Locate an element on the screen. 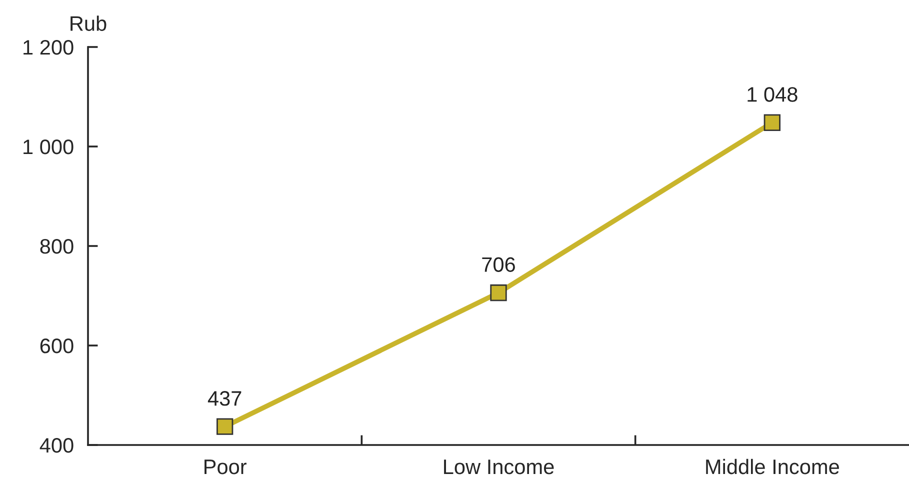 The image size is (909, 482). data-label: 1 048 is located at coordinates (773, 94).